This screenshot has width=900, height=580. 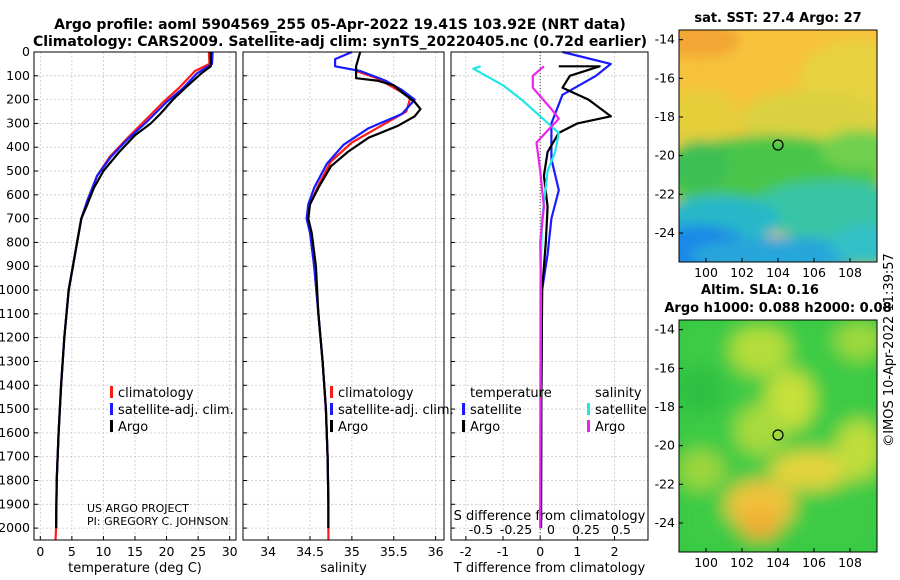 I want to click on depth-tick-label: 2000, so click(x=15, y=527).